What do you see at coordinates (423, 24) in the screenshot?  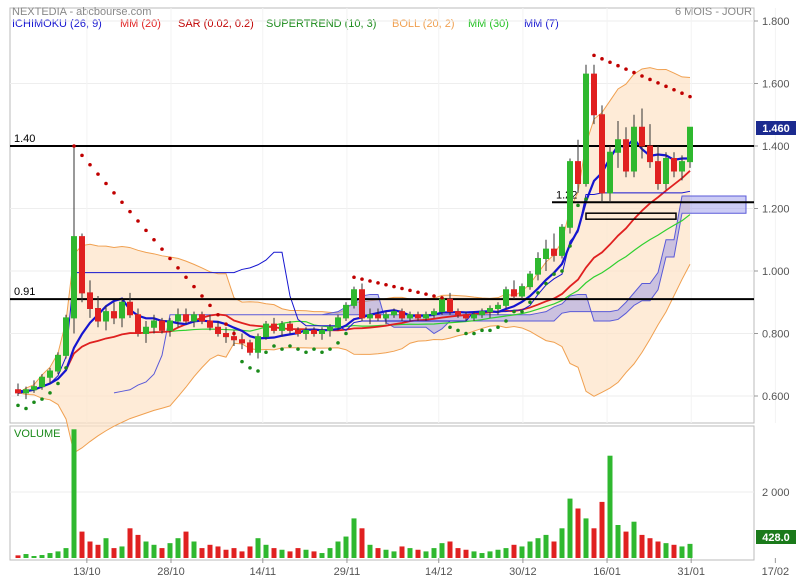 I see `legend-item: BOLL (20, 2)` at bounding box center [423, 24].